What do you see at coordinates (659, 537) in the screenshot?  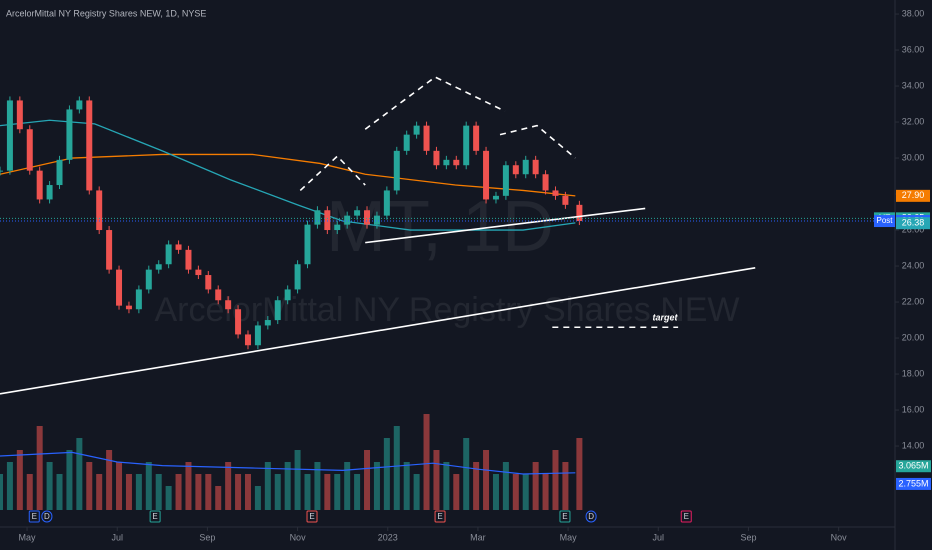 I see `x-tick-label: Jul` at bounding box center [659, 537].